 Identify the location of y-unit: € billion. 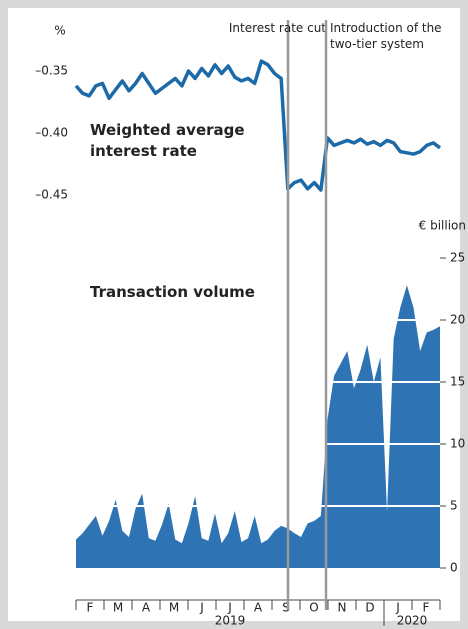
(442, 226).